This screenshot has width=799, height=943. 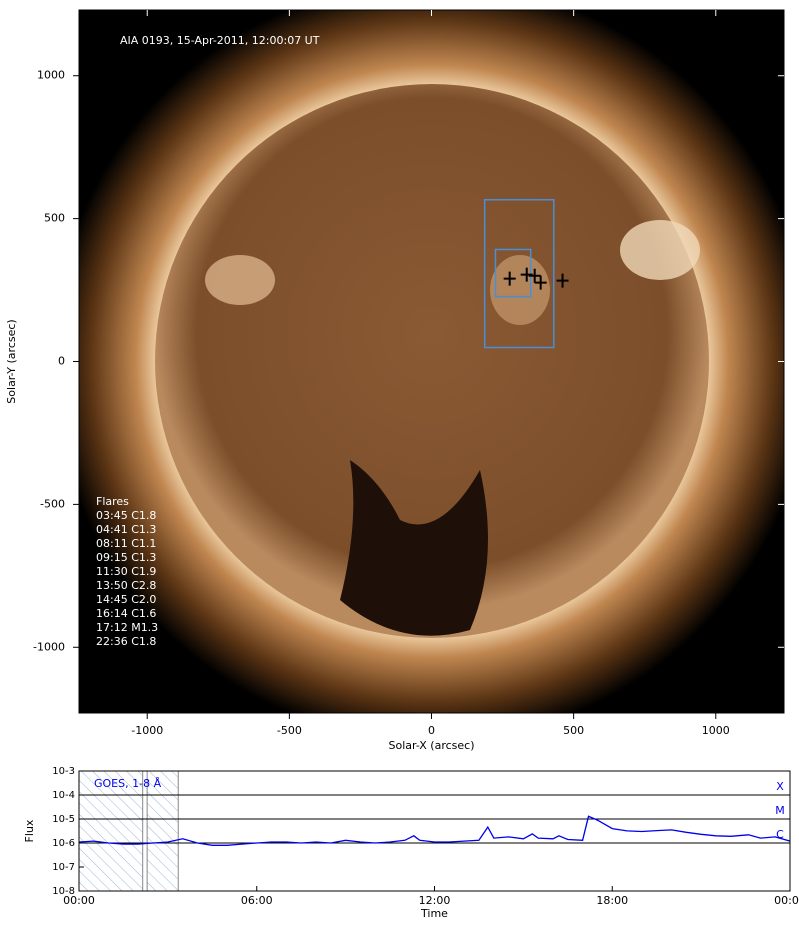 I want to click on plot-area, so click(x=434, y=831).